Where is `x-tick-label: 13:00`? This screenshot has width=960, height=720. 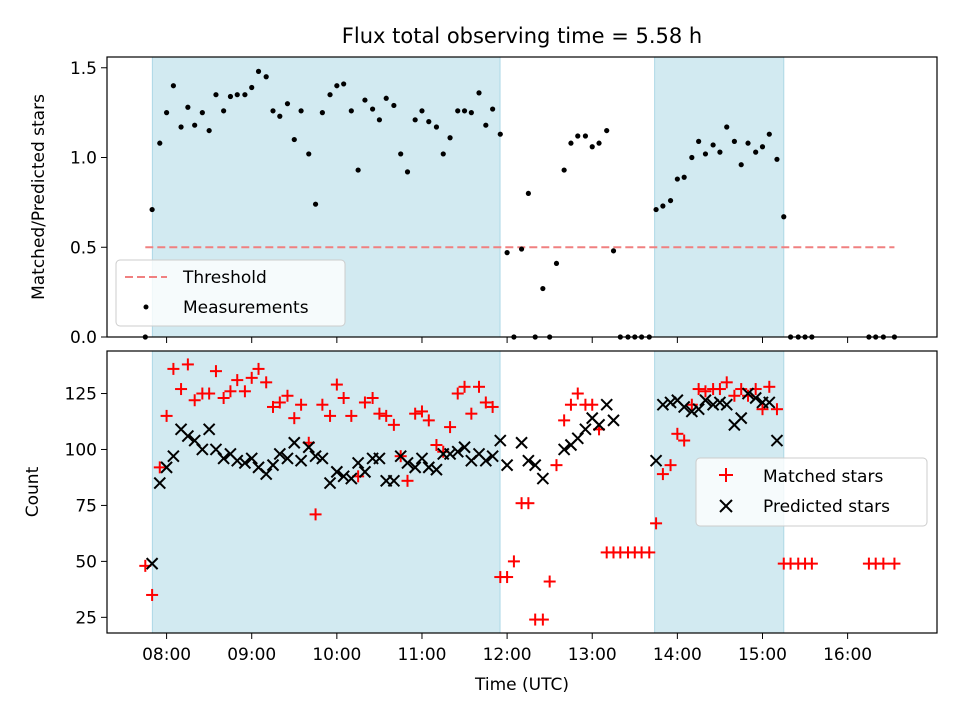 x-tick-label: 13:00 is located at coordinates (592, 655).